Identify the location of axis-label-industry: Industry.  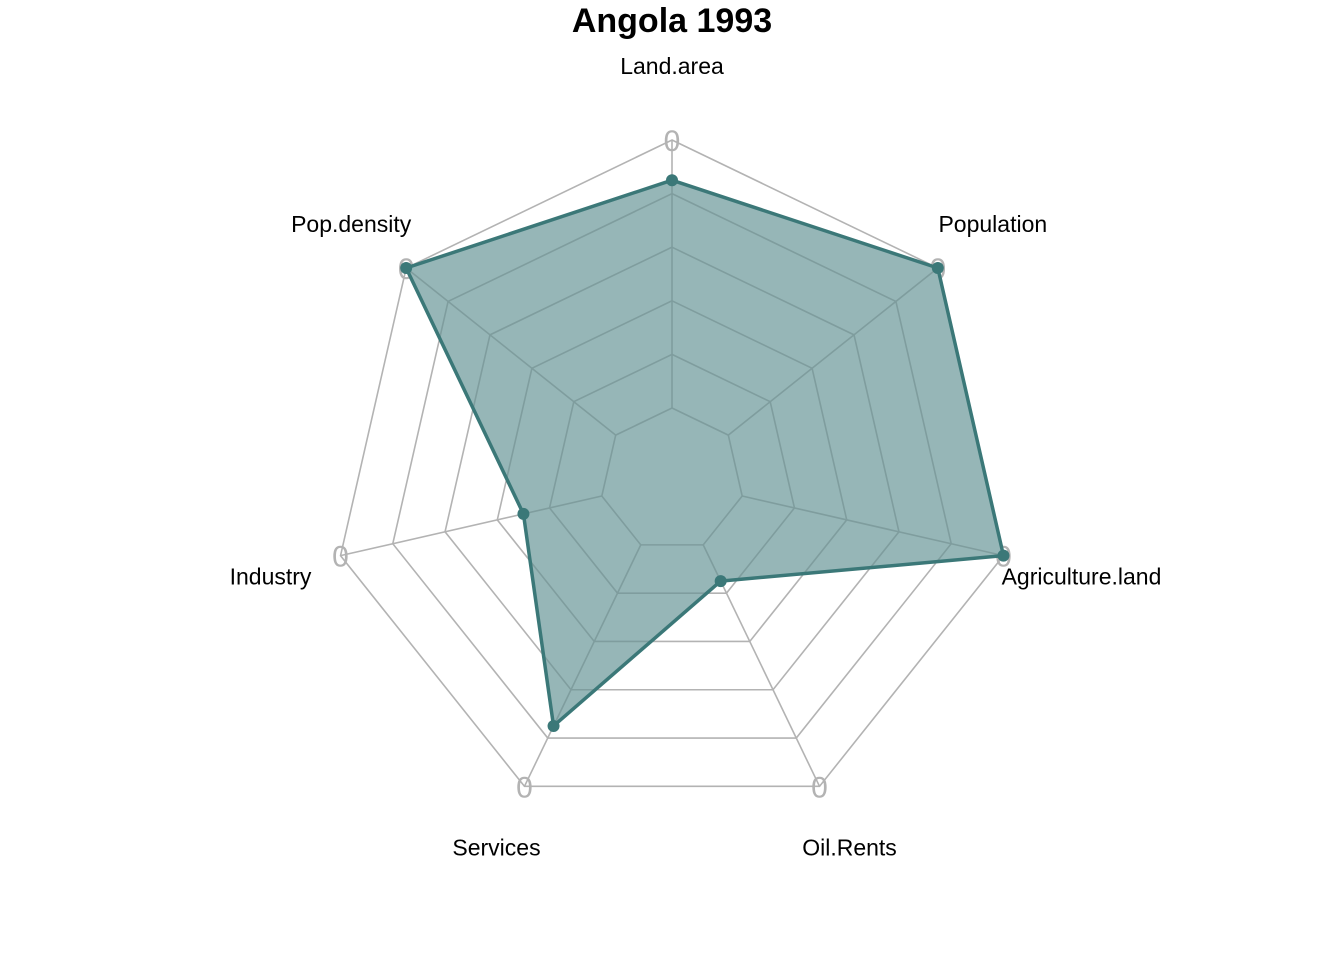
(271, 577).